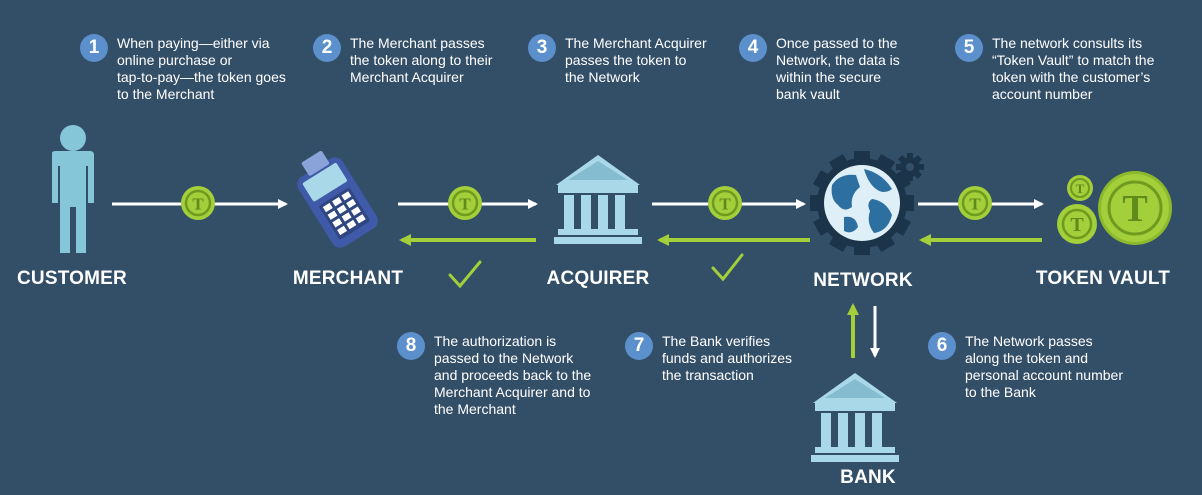  What do you see at coordinates (542, 48) in the screenshot?
I see `step-number-badge: 3` at bounding box center [542, 48].